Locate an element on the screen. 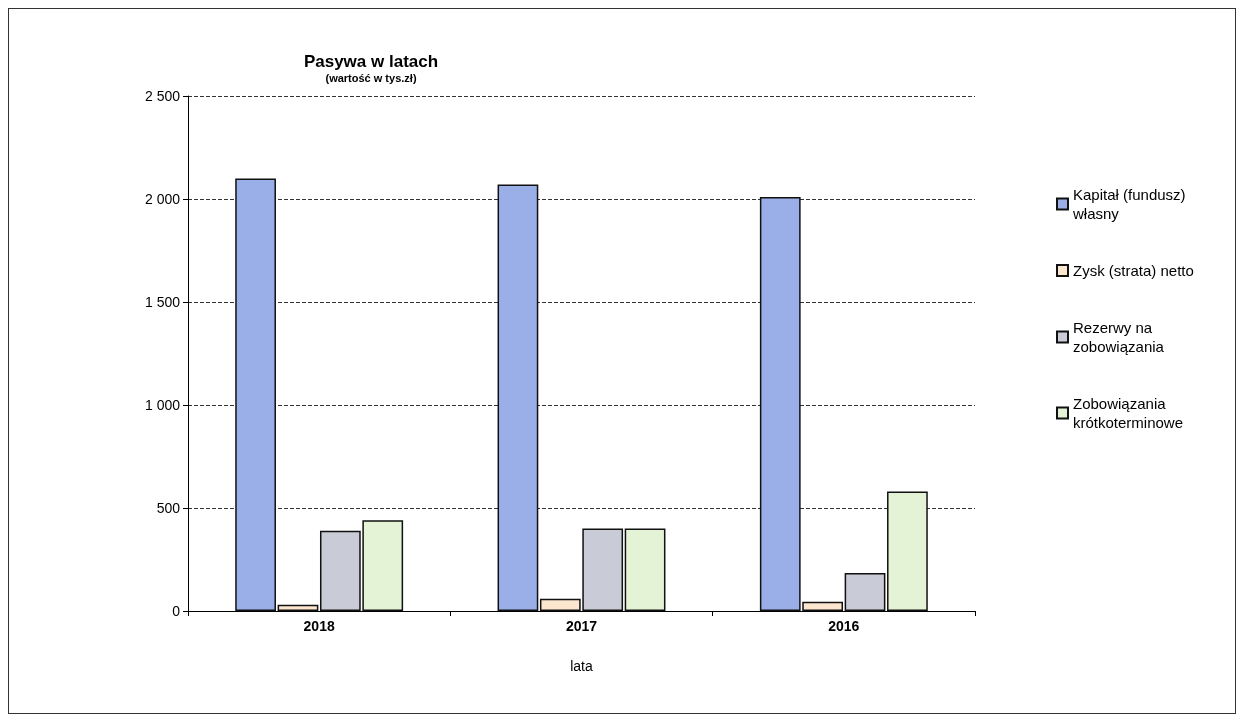 This screenshot has width=1248, height=727. x-tick-label: 2016 is located at coordinates (844, 626).